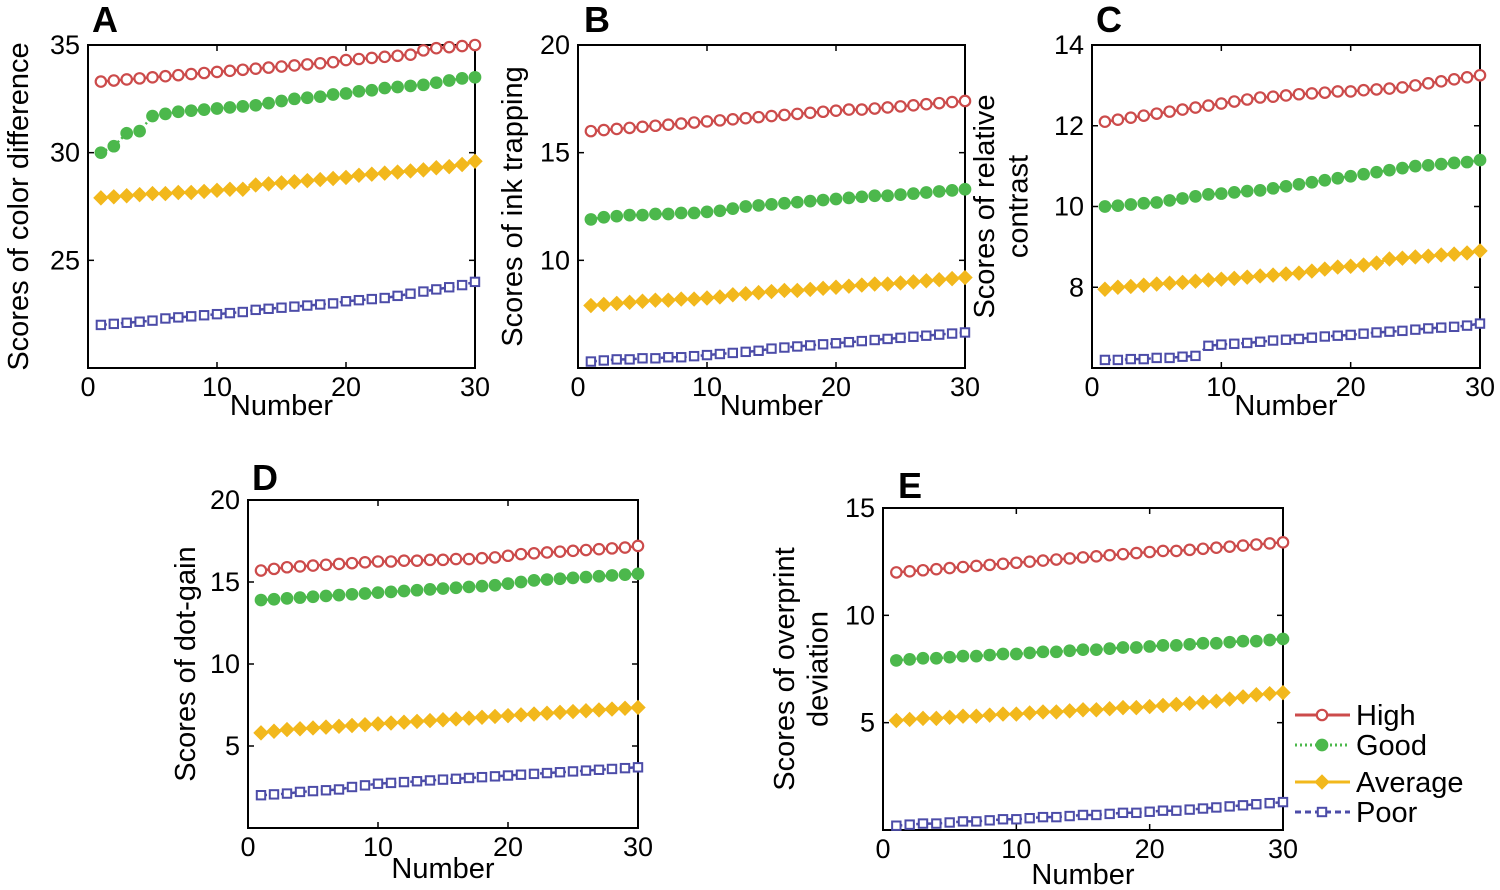  Describe the element at coordinates (985, 206) in the screenshot. I see `y-axis-label-line: Scores of relative` at that location.